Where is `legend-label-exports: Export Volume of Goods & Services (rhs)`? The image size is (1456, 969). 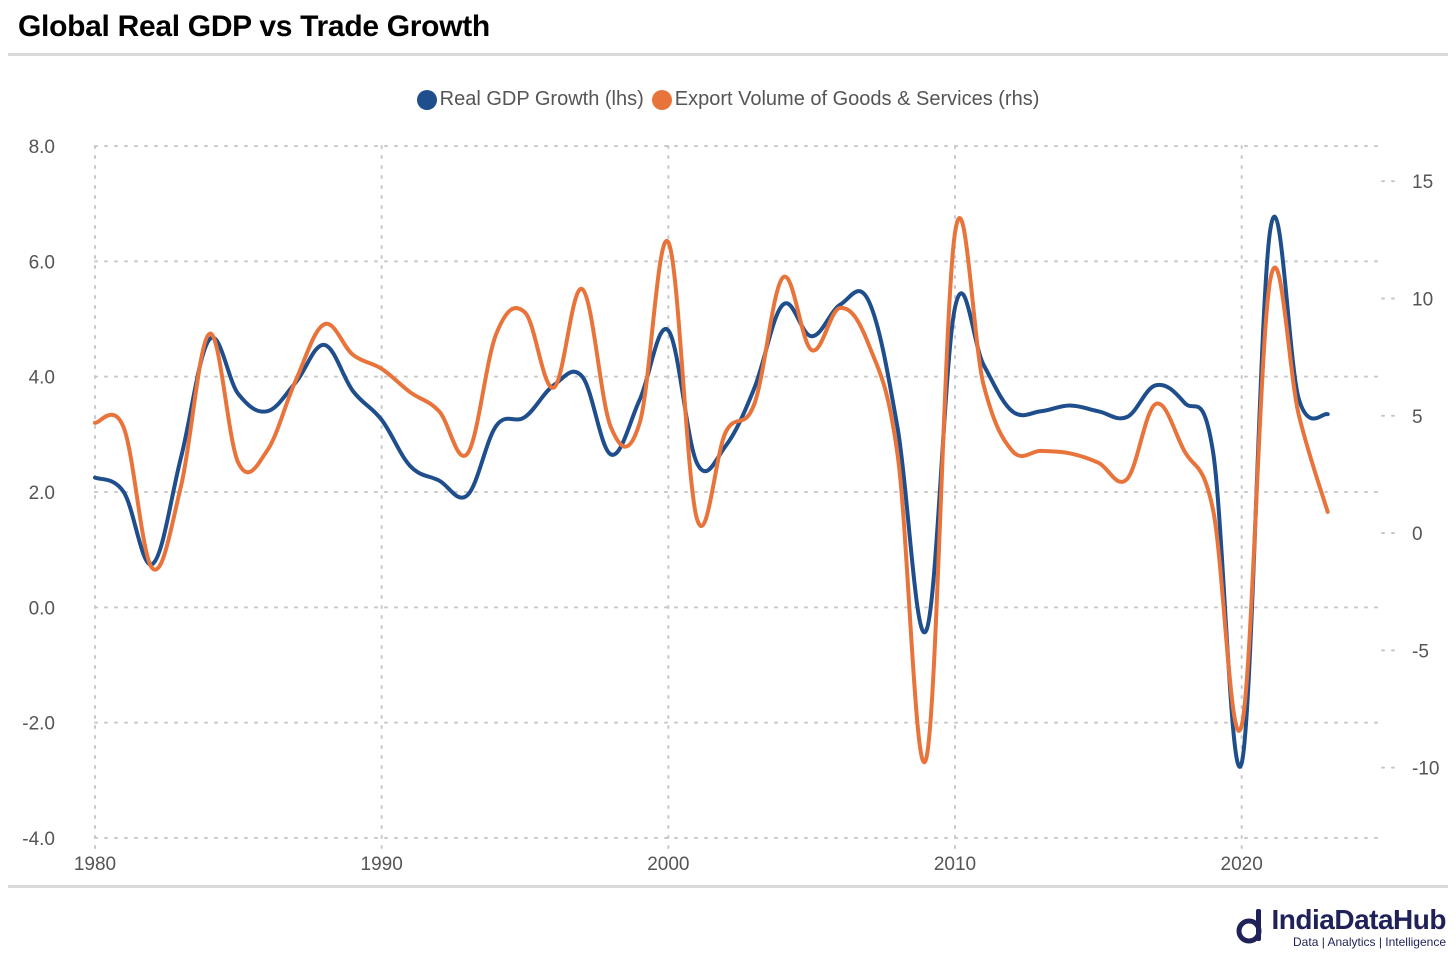
legend-label-exports: Export Volume of Goods & Services (rhs) is located at coordinates (857, 99).